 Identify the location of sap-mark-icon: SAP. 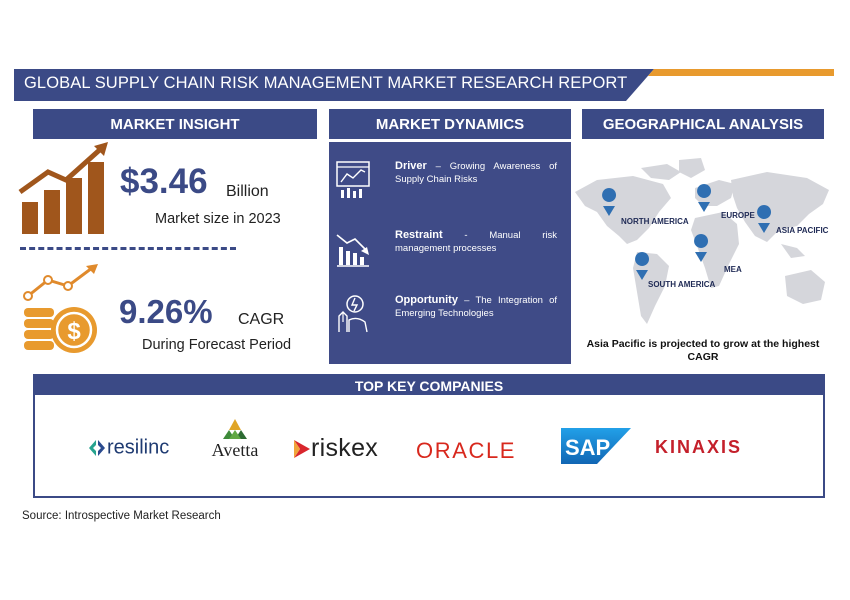
(596, 446).